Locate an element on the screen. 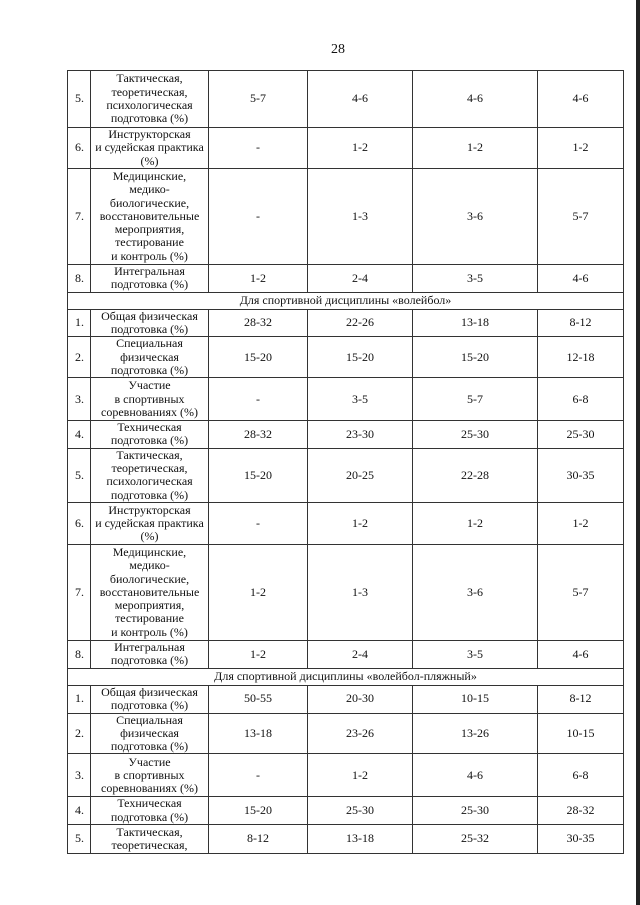 This screenshot has width=640, height=905. row-number: 6. is located at coordinates (79, 148).